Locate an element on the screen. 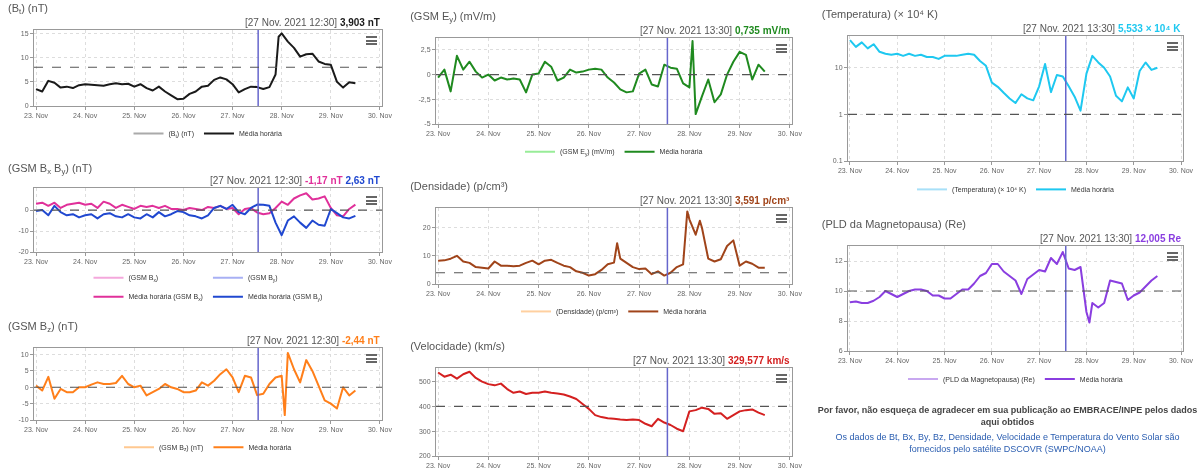  text: 329,577 km/s is located at coordinates (759, 360).